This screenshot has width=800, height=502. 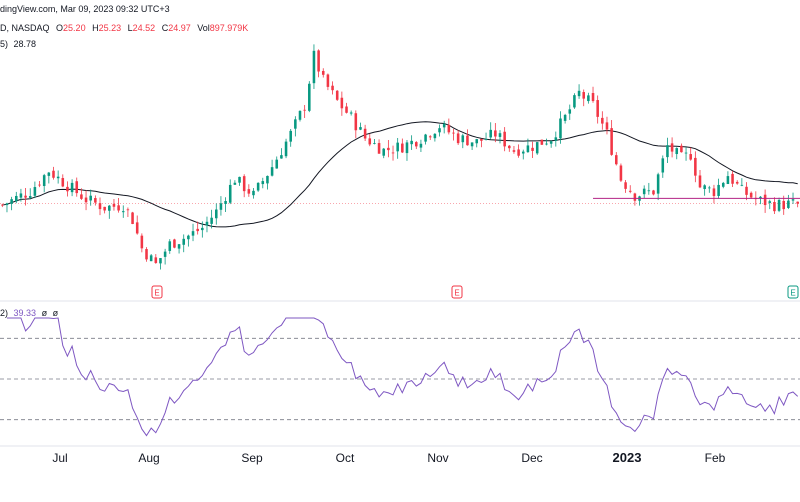 I want to click on x-axis: Jul Aug Sep Oct Nov Dec 2023 Feb, so click(x=388, y=457).